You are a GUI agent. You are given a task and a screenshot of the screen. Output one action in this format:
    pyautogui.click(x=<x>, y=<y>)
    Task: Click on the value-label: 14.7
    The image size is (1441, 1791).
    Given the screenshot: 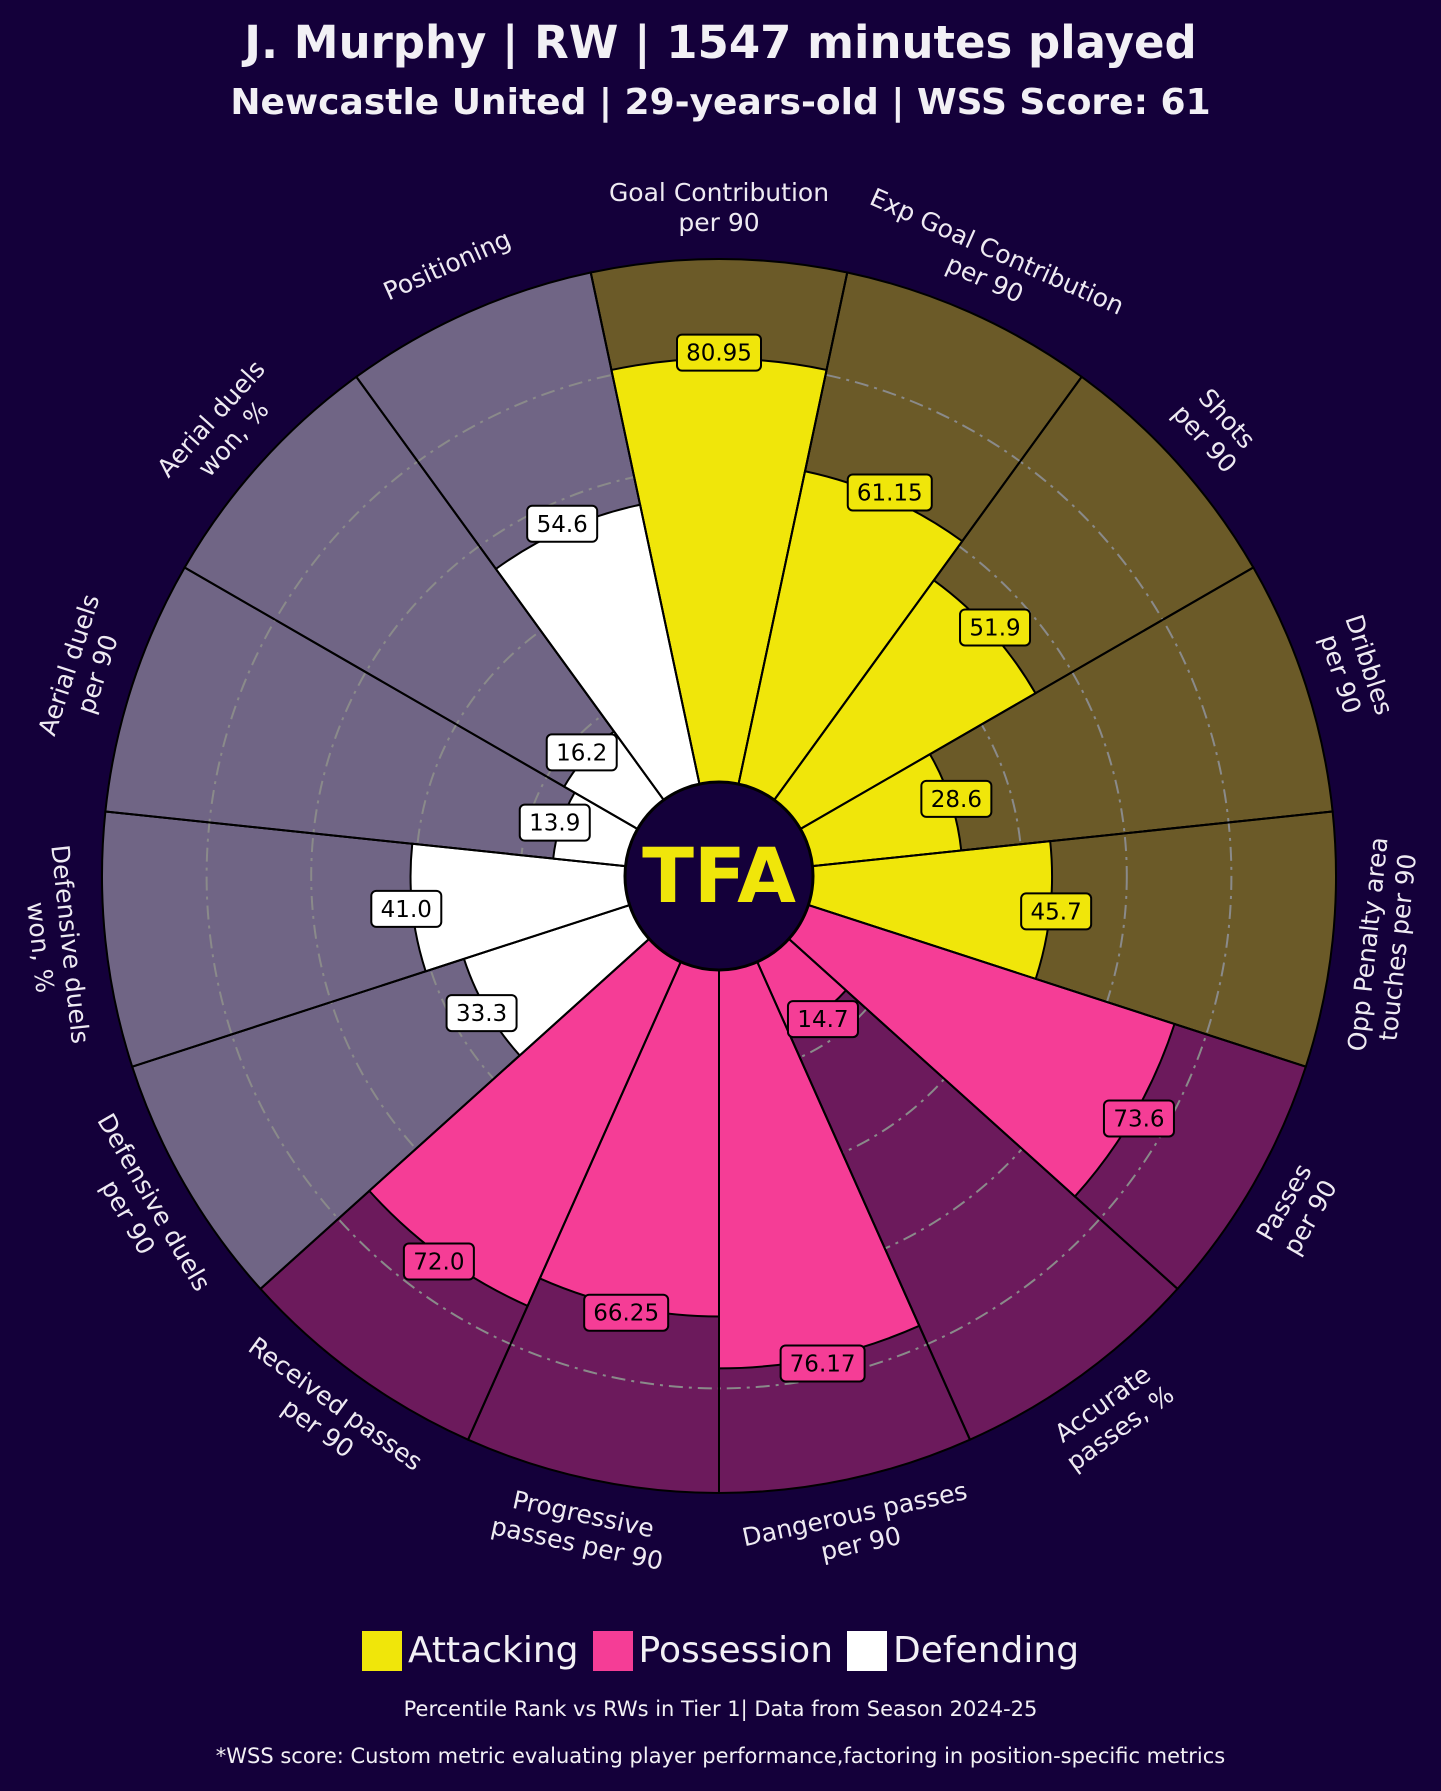 What is the action you would take?
    pyautogui.click(x=822, y=1019)
    